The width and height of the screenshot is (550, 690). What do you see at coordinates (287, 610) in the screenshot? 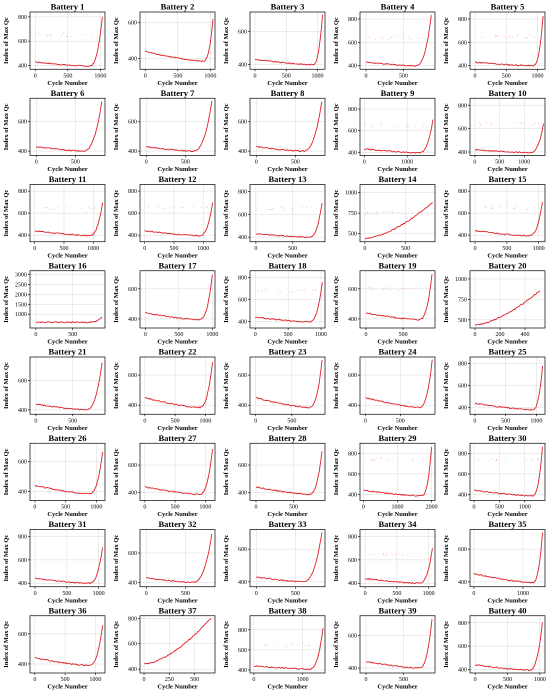
I see `panel-title: Battery 38` at bounding box center [287, 610].